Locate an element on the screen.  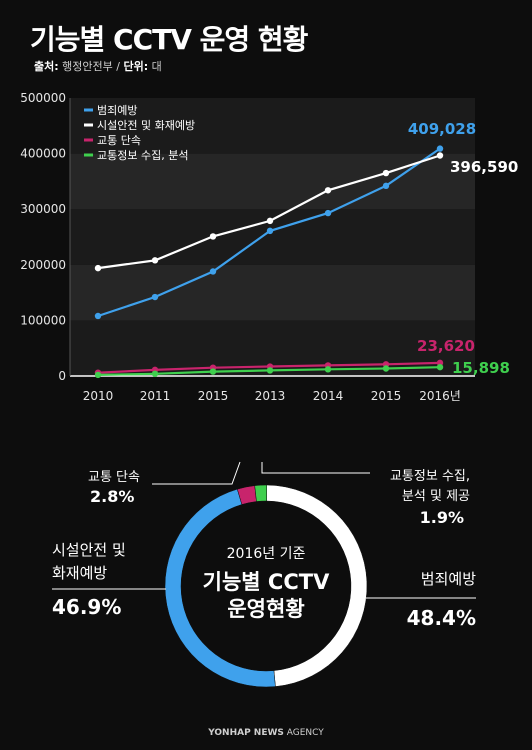
pie-slice is located at coordinates (260, 493).